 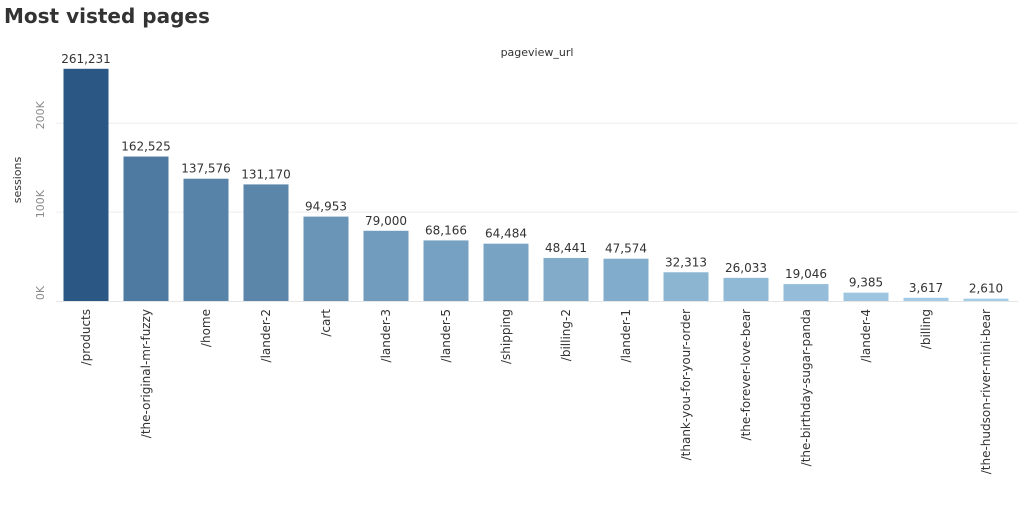 What do you see at coordinates (107, 16) in the screenshot?
I see `page-title: Most visted pages` at bounding box center [107, 16].